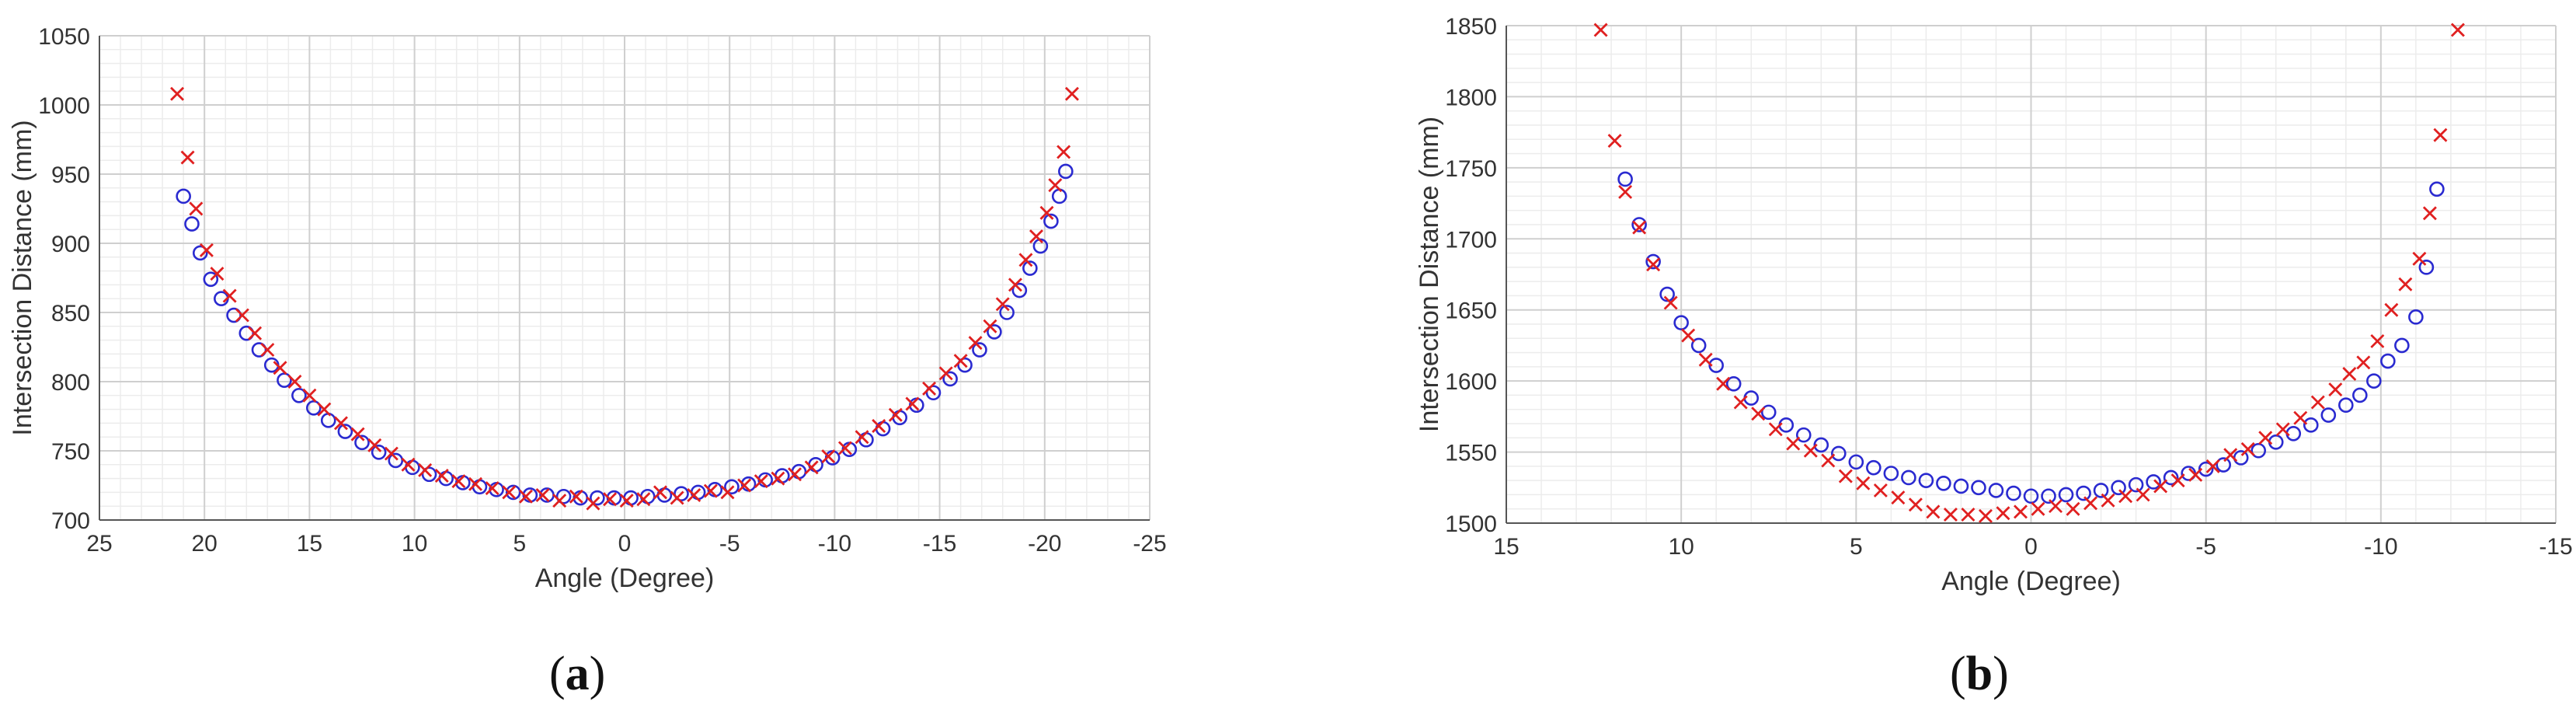 The height and width of the screenshot is (712, 2576). Describe the element at coordinates (597, 673) in the screenshot. I see `caption-a-close: )` at that location.